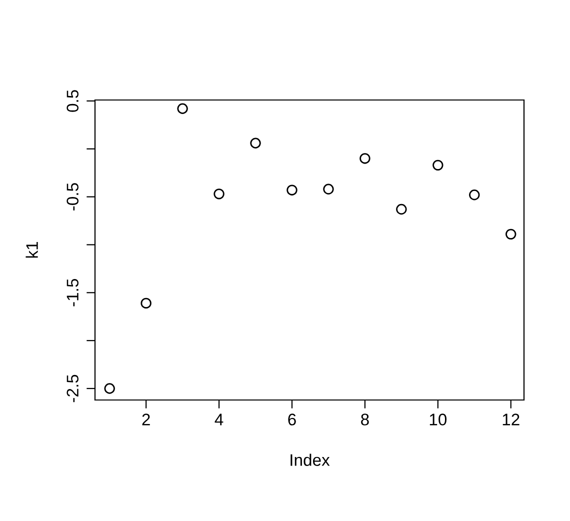 This screenshot has width=570, height=521. Describe the element at coordinates (511, 420) in the screenshot. I see `x-tick-label: 12` at that location.